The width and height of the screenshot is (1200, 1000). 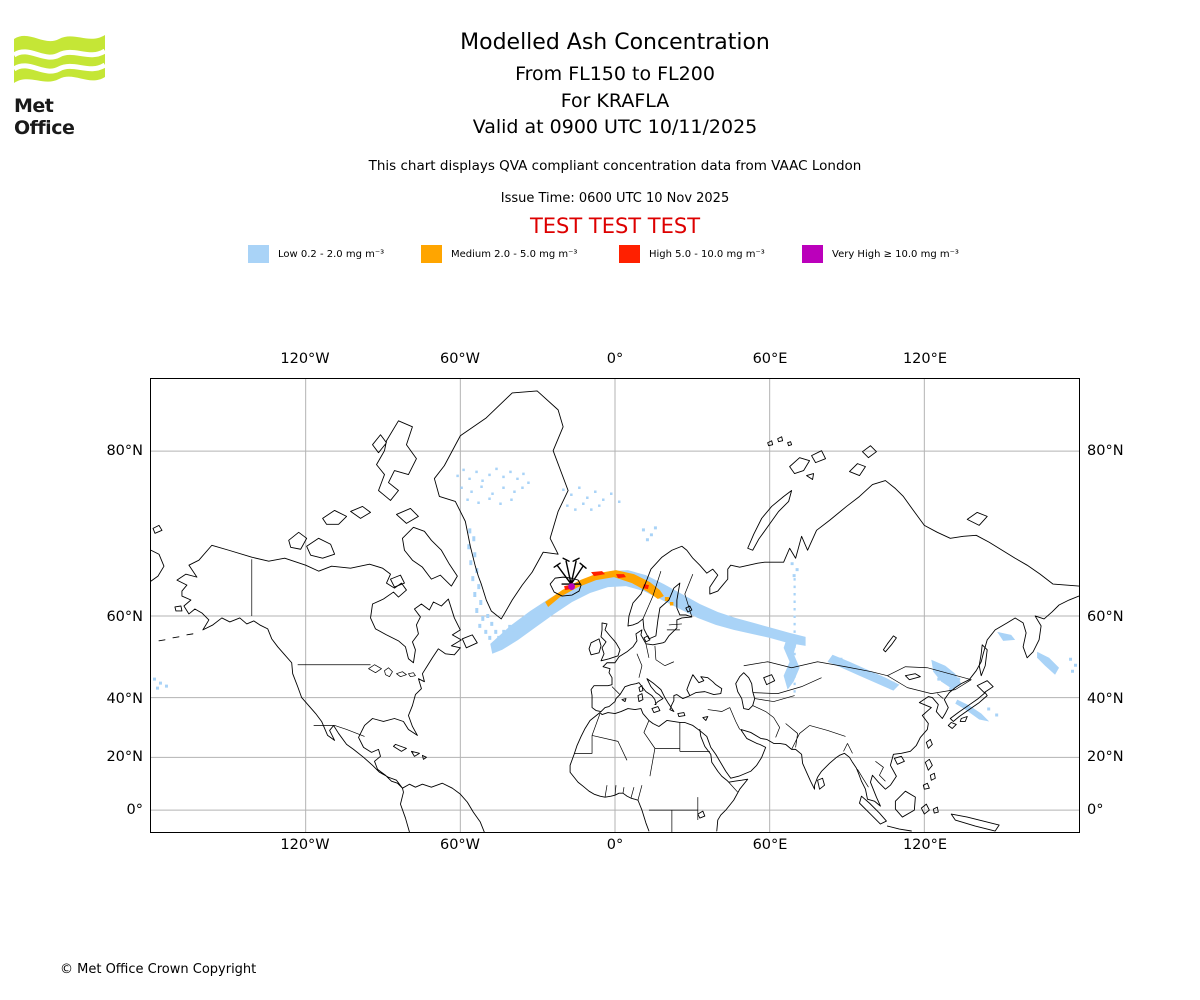 I want to click on test-banner: TEST TEST TEST, so click(x=615, y=226).